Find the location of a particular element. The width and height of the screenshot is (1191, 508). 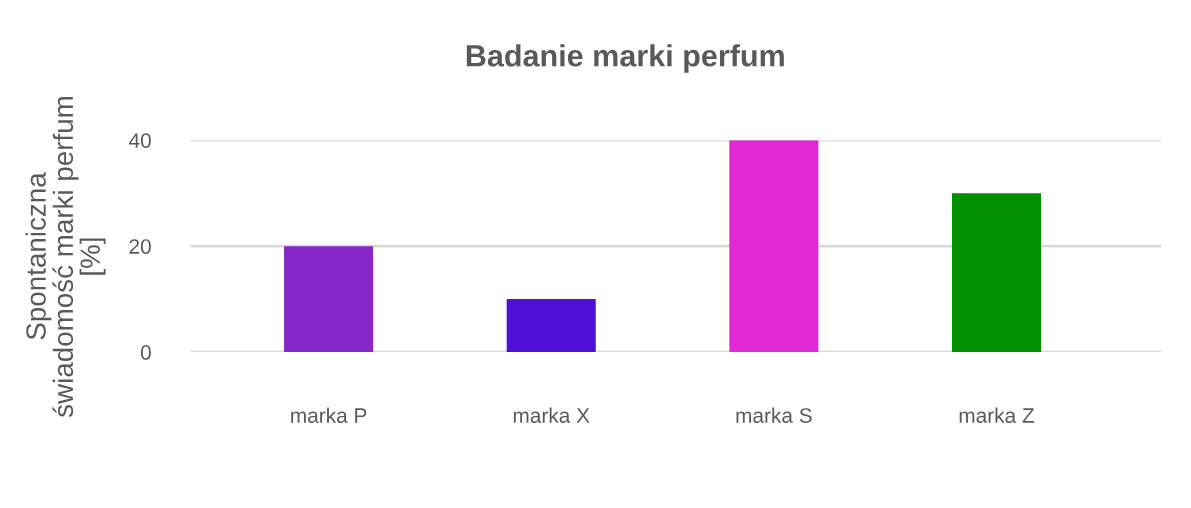

x-tick-label: marka S is located at coordinates (774, 415).